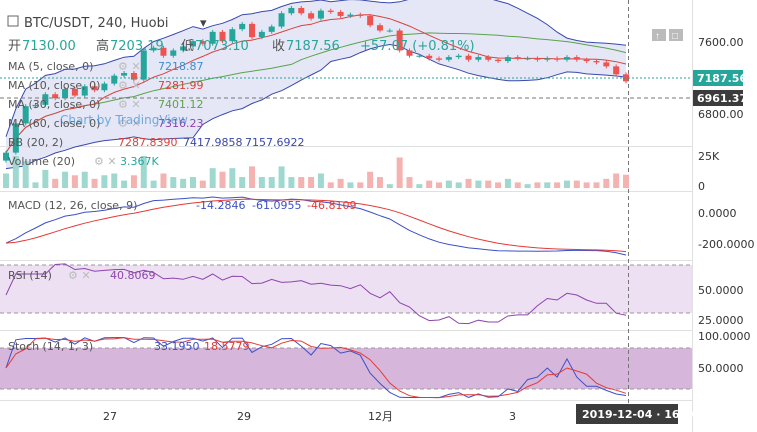 The width and height of the screenshot is (757, 432). Describe the element at coordinates (50, 346) in the screenshot. I see `stoch-label: Stoch (14, 1, 3)` at that location.